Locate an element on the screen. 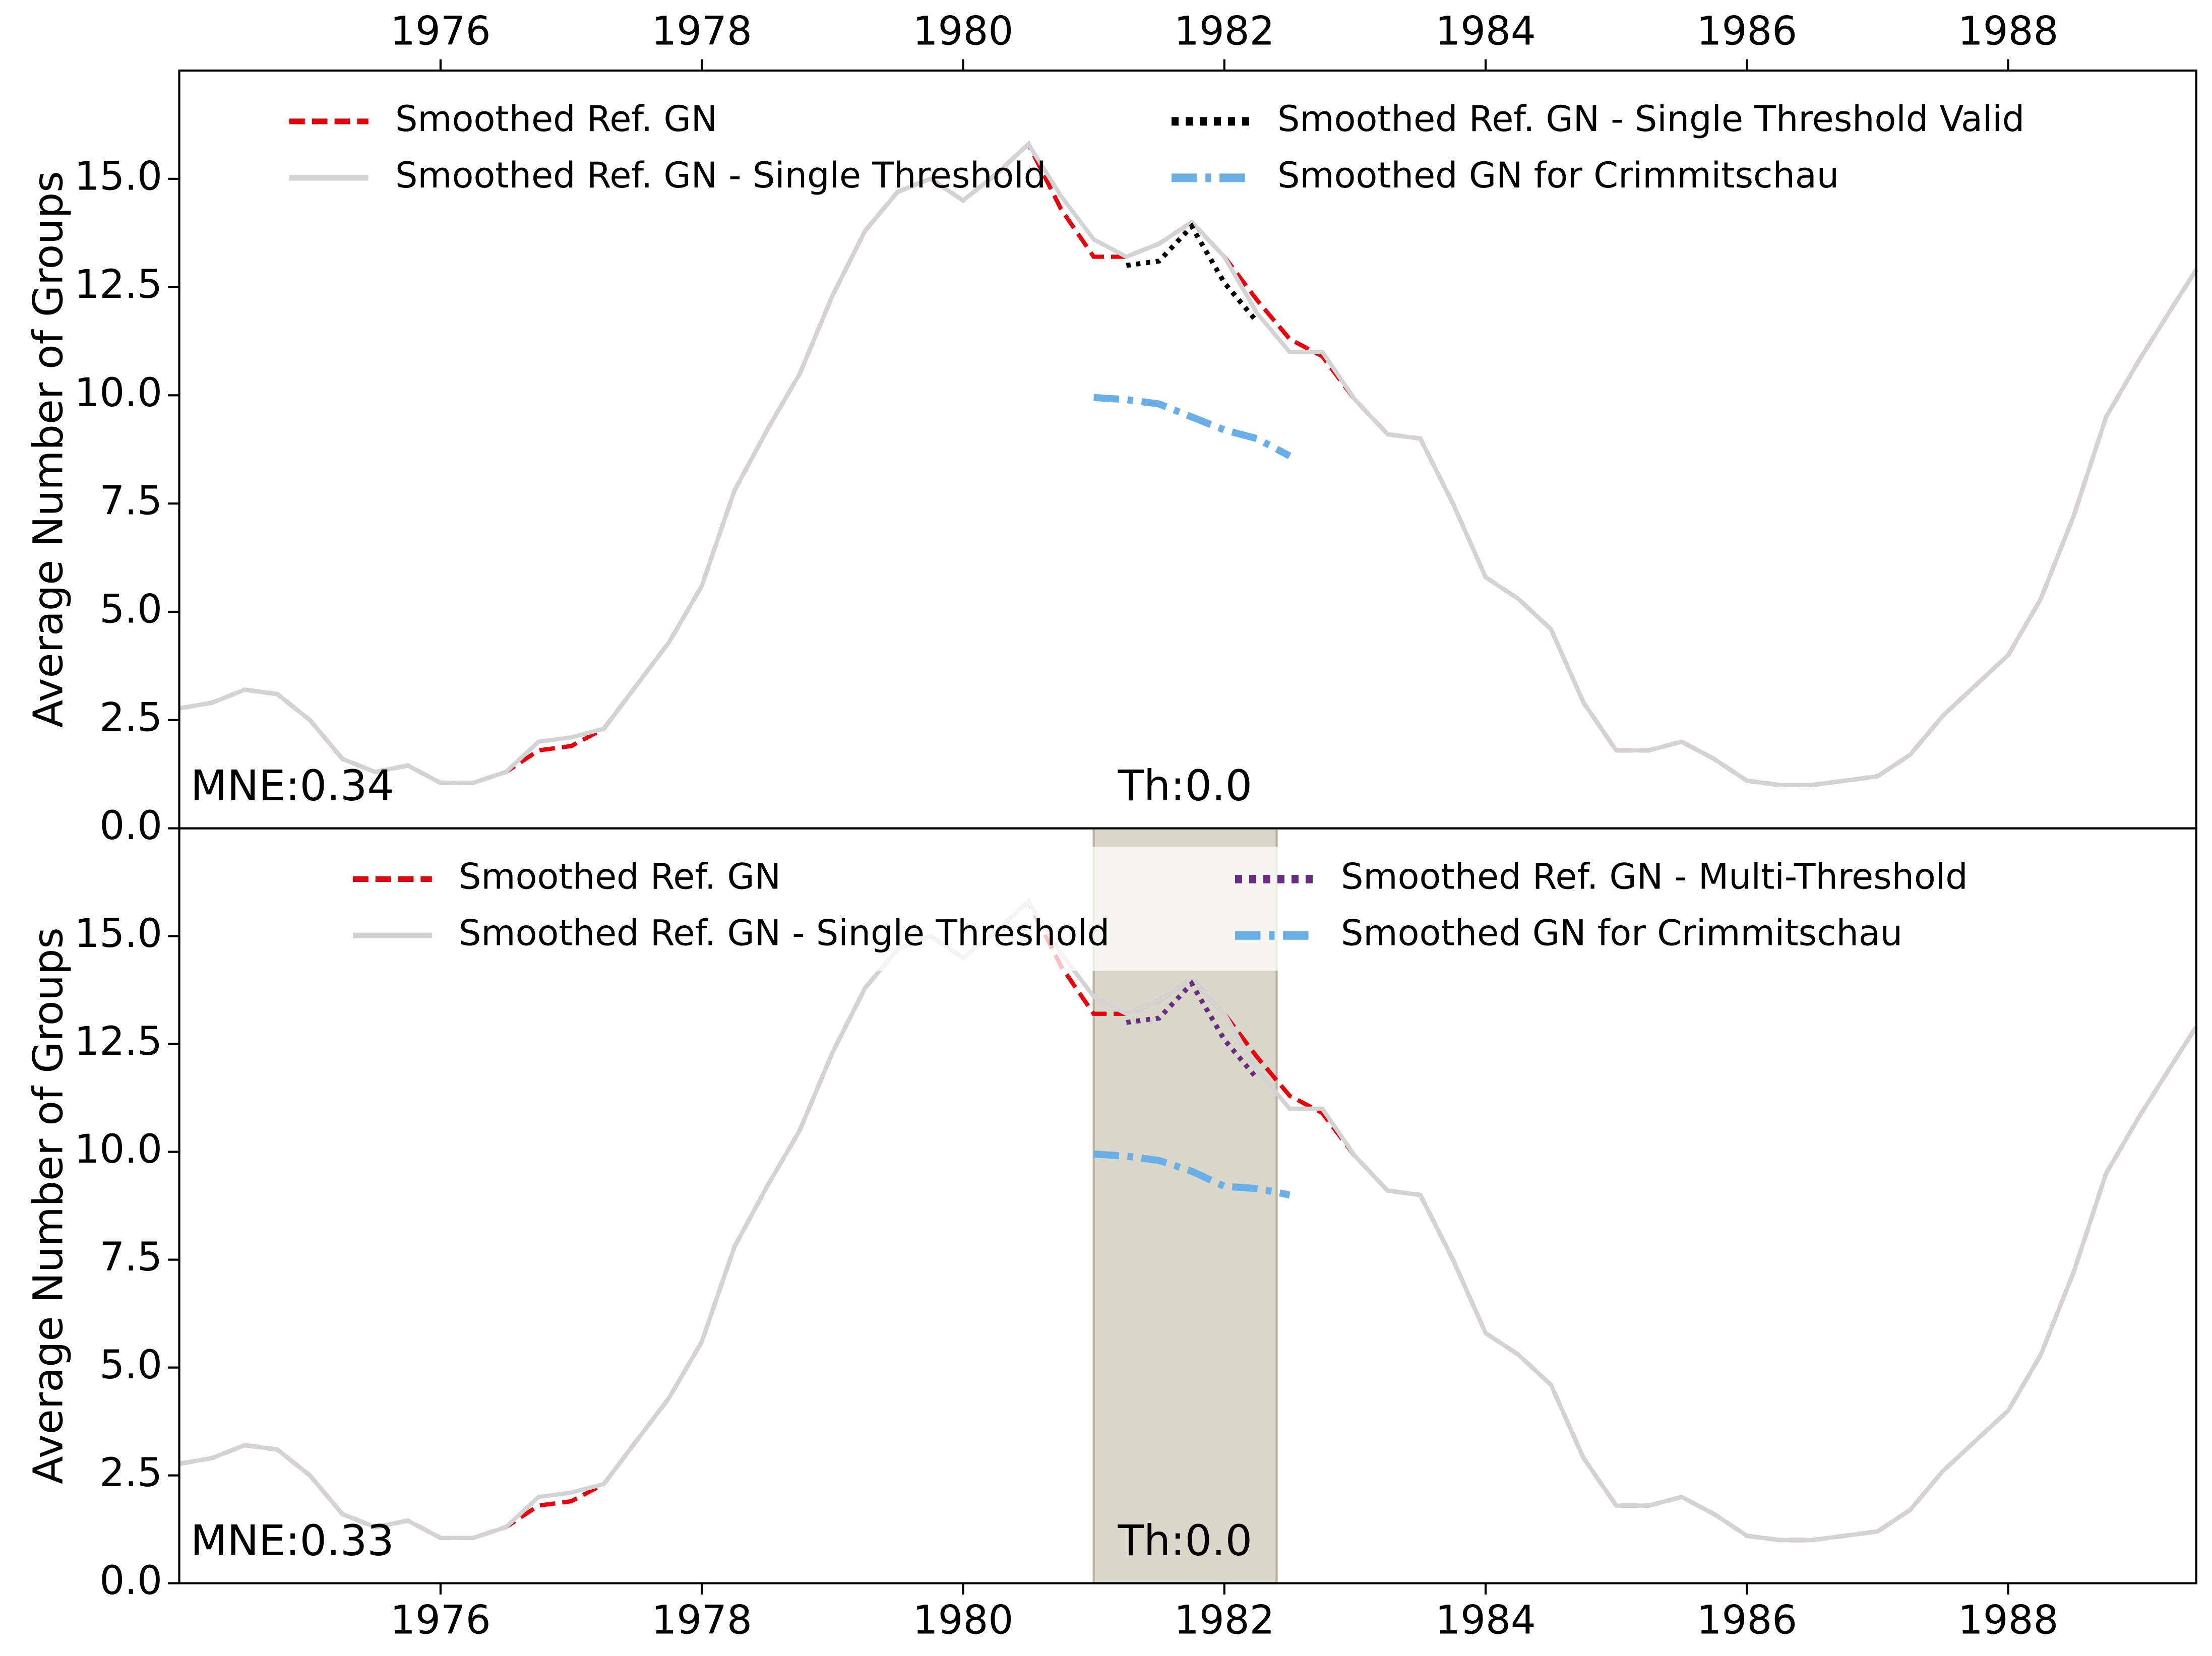 Image resolution: width=2212 pixels, height=1656 pixels. legend-box is located at coordinates (1193, 909).